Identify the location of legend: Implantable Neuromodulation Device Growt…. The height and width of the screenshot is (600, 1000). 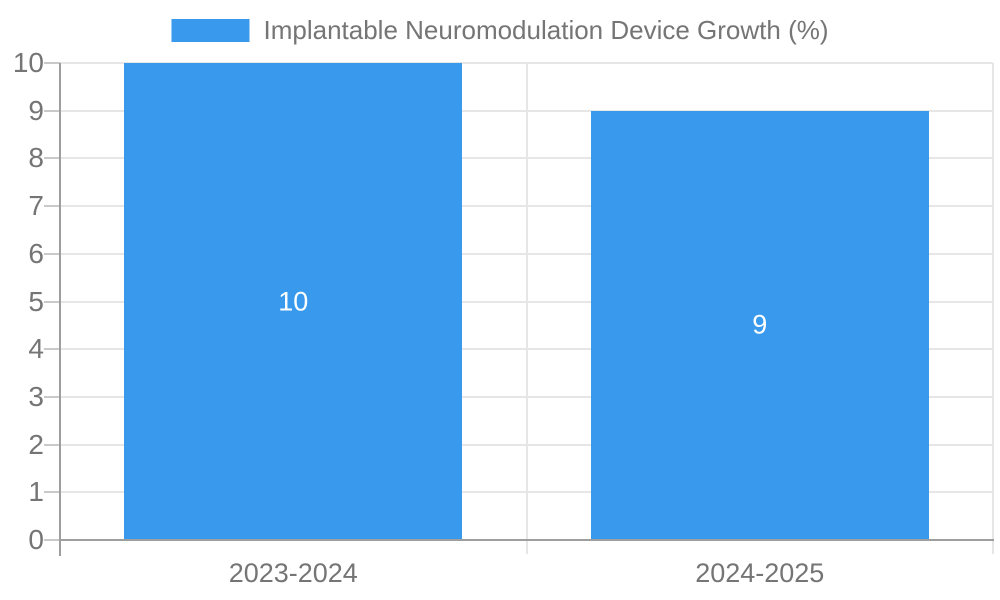
(500, 30).